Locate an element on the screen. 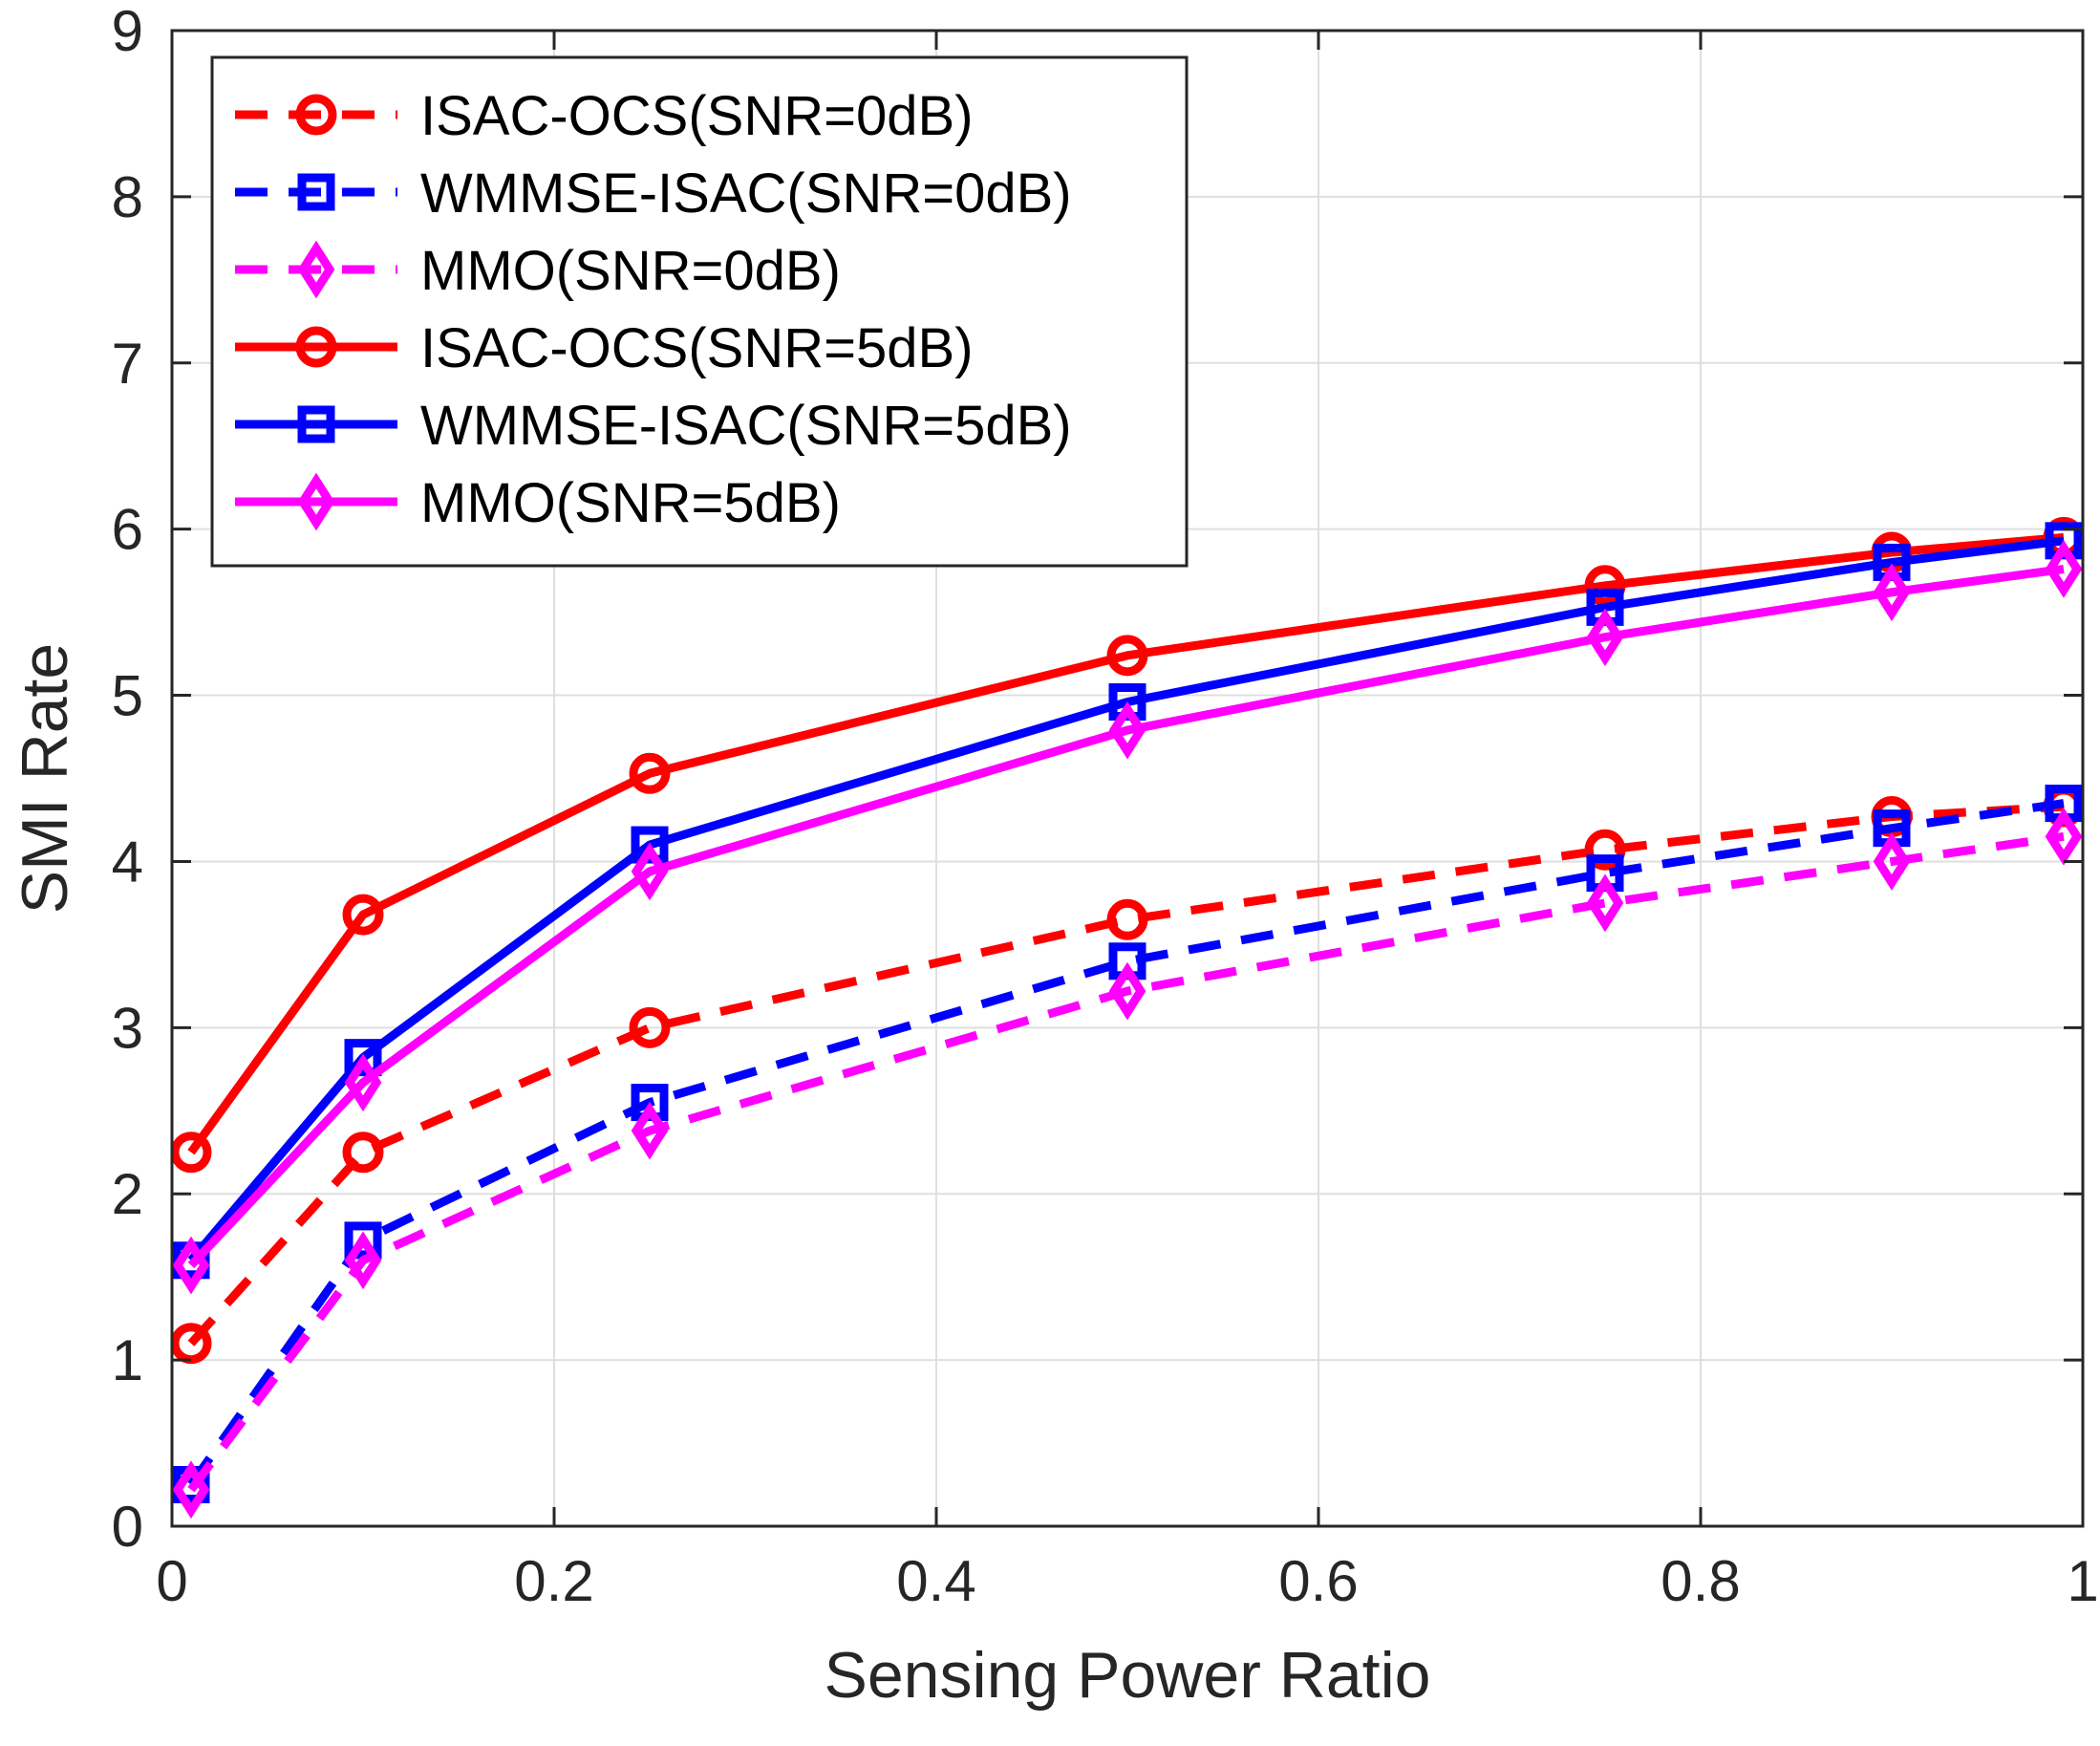  y-tick-label: 2 is located at coordinates (127, 1194).